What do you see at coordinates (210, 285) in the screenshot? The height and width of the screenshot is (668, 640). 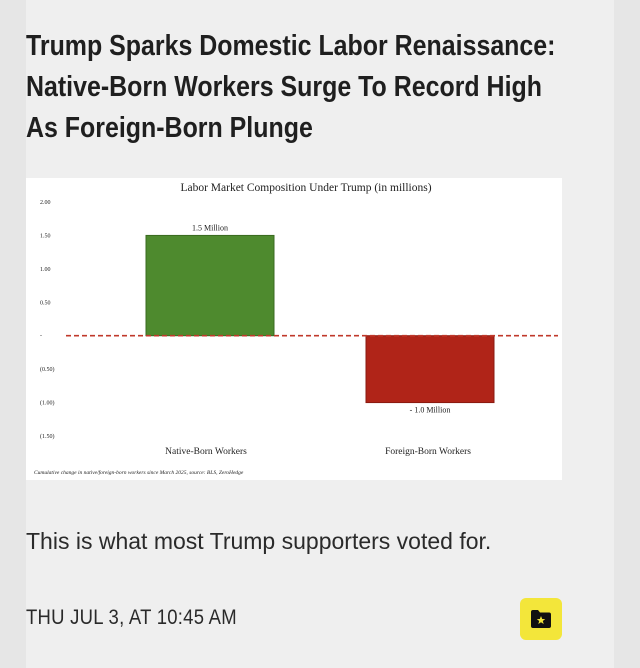 I see `bar-native-born` at bounding box center [210, 285].